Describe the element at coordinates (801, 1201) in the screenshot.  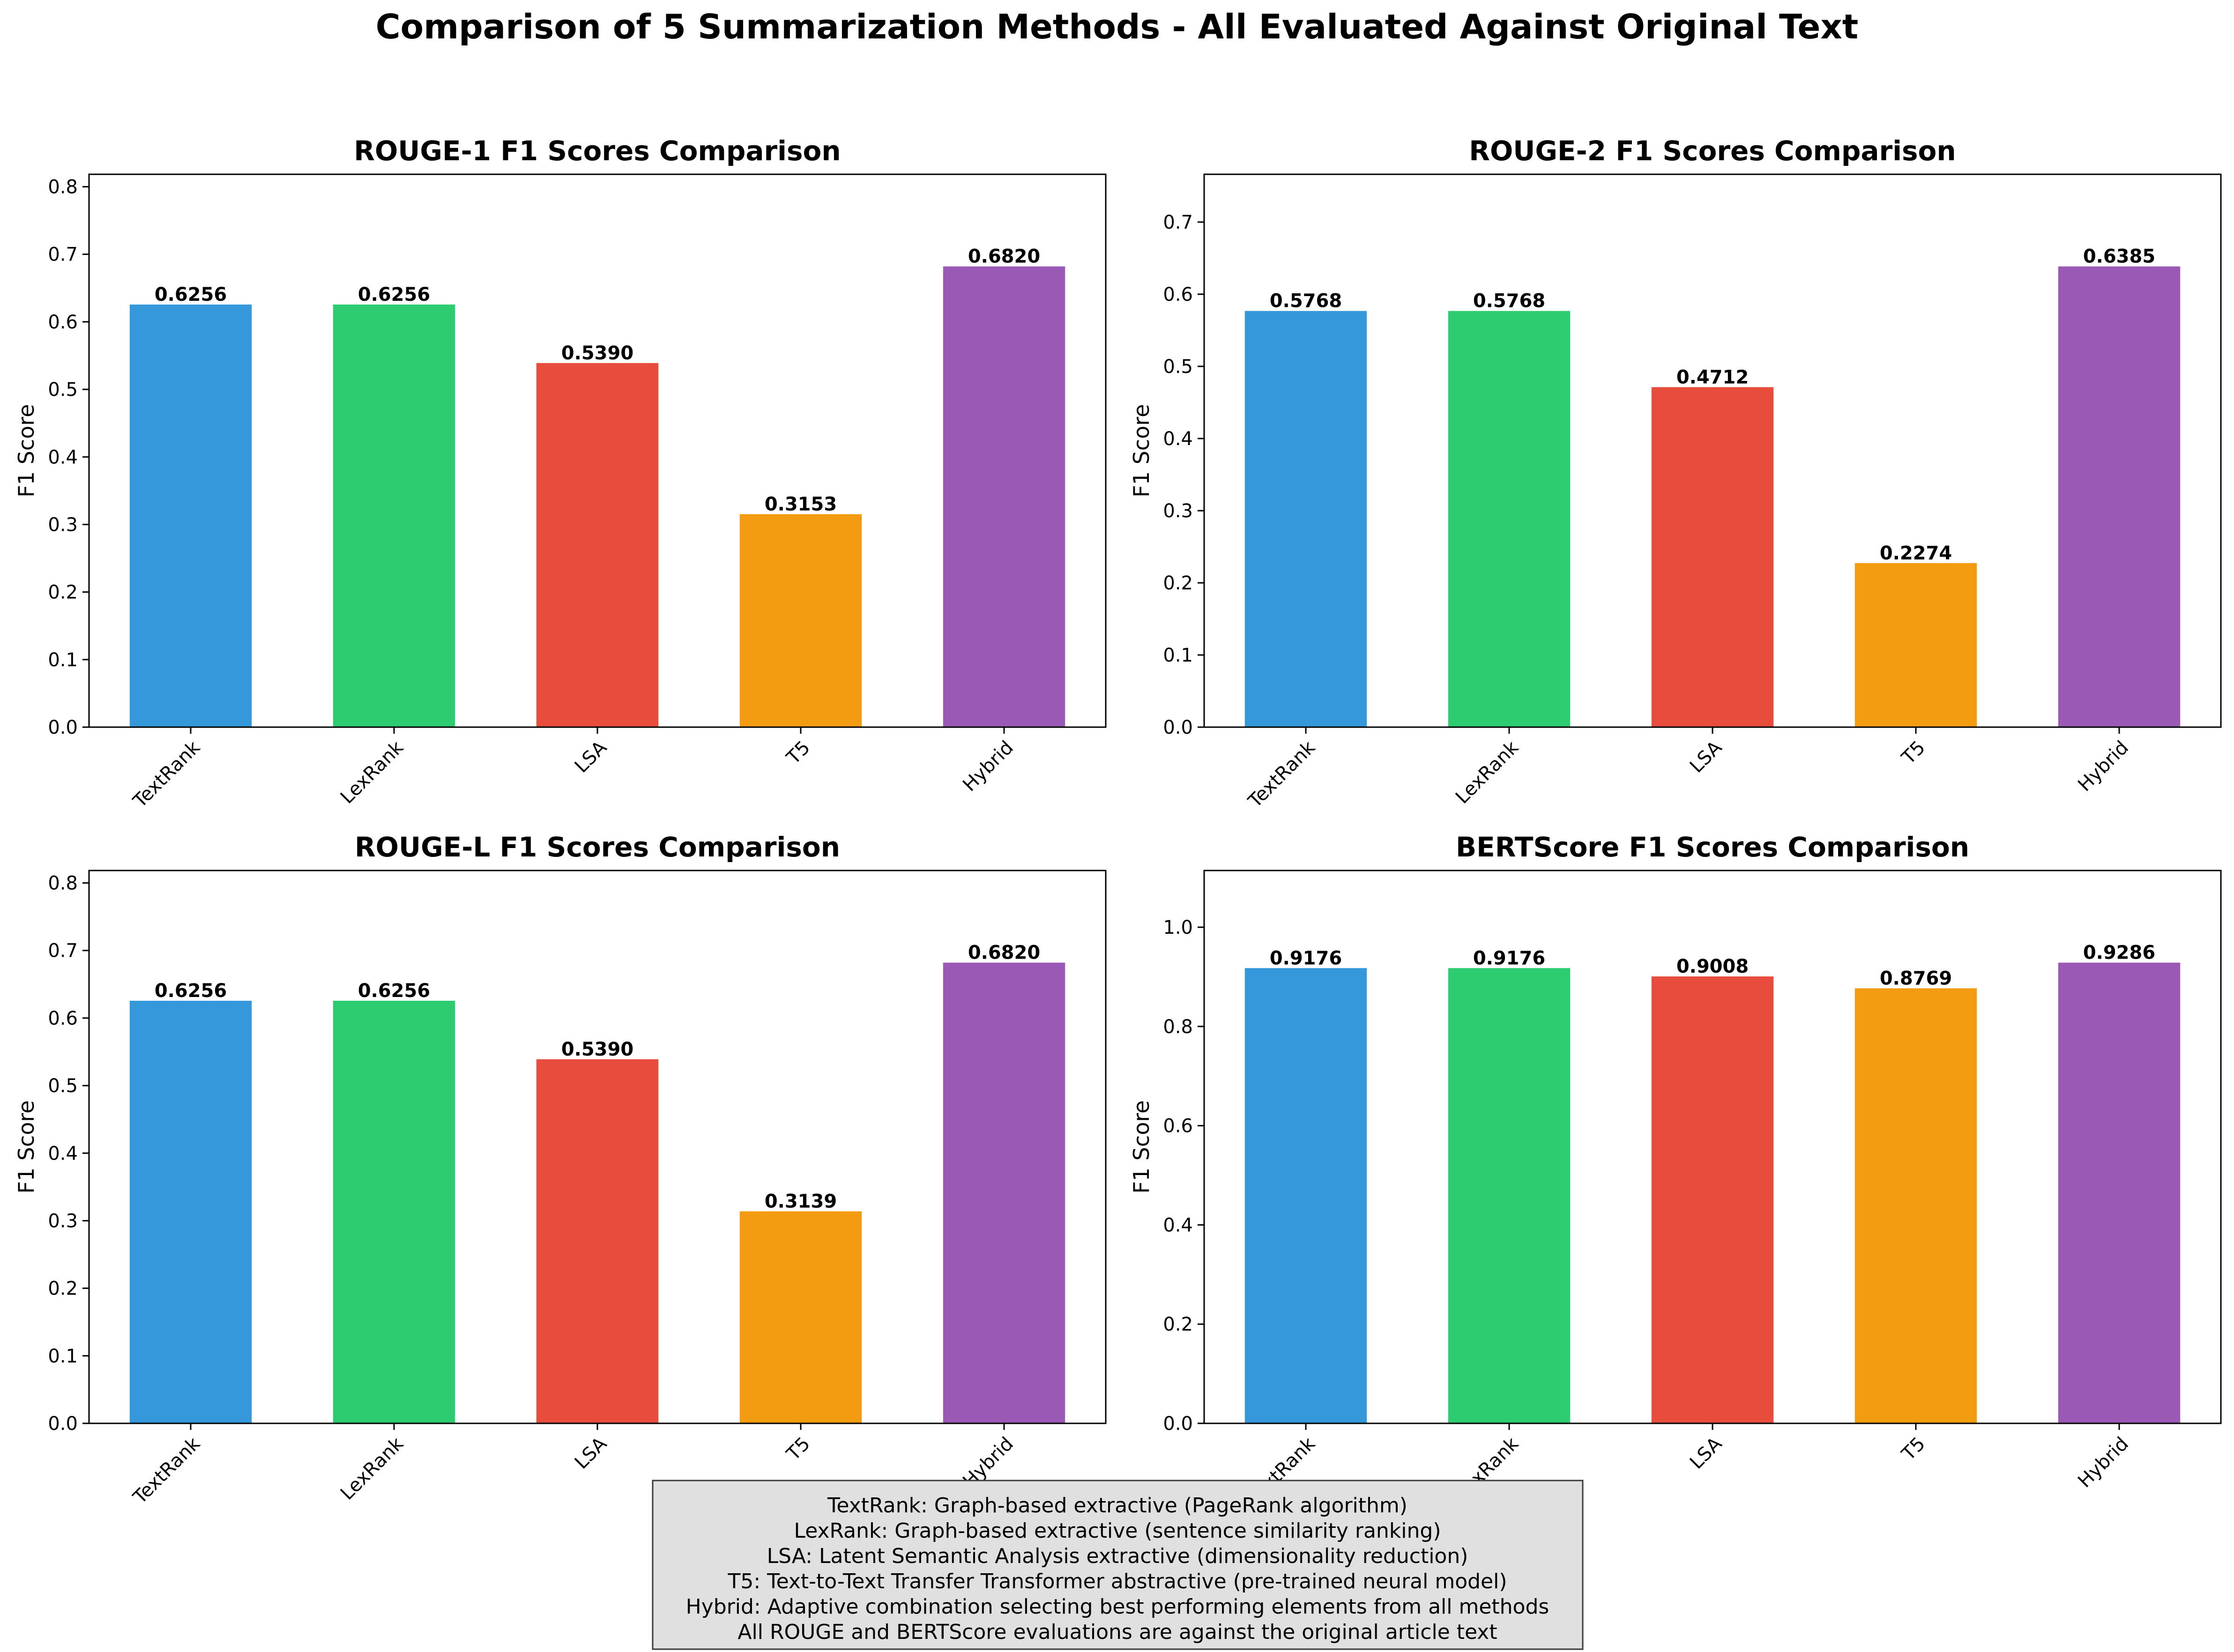
I see `bar-value-label: 0.3139` at that location.